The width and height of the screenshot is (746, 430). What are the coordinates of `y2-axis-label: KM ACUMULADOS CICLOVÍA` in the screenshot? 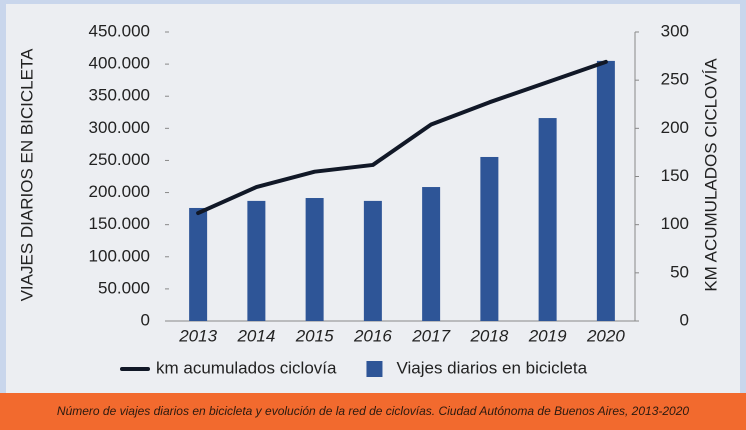 It's located at (710, 175).